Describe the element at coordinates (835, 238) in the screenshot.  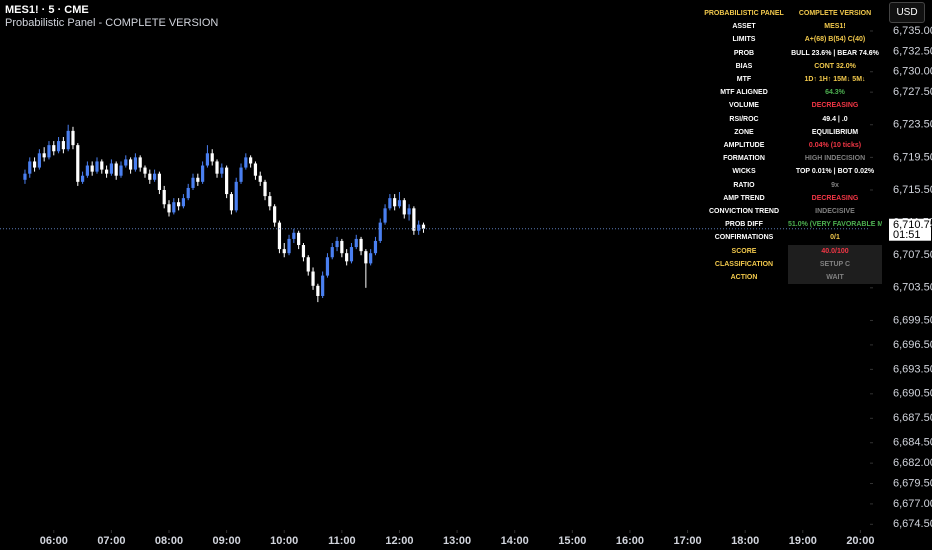
I see `panel-value: 0/1` at that location.